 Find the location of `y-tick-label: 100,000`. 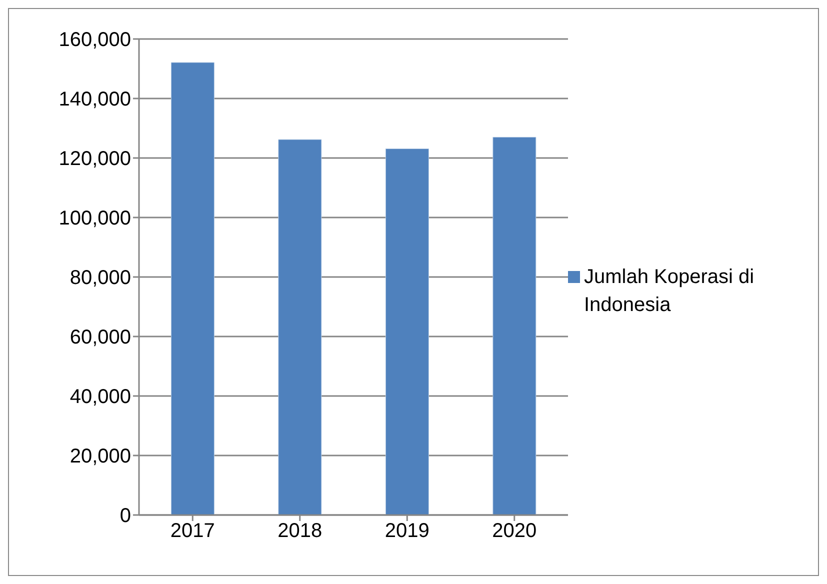

y-tick-label: 100,000 is located at coordinates (94, 219).